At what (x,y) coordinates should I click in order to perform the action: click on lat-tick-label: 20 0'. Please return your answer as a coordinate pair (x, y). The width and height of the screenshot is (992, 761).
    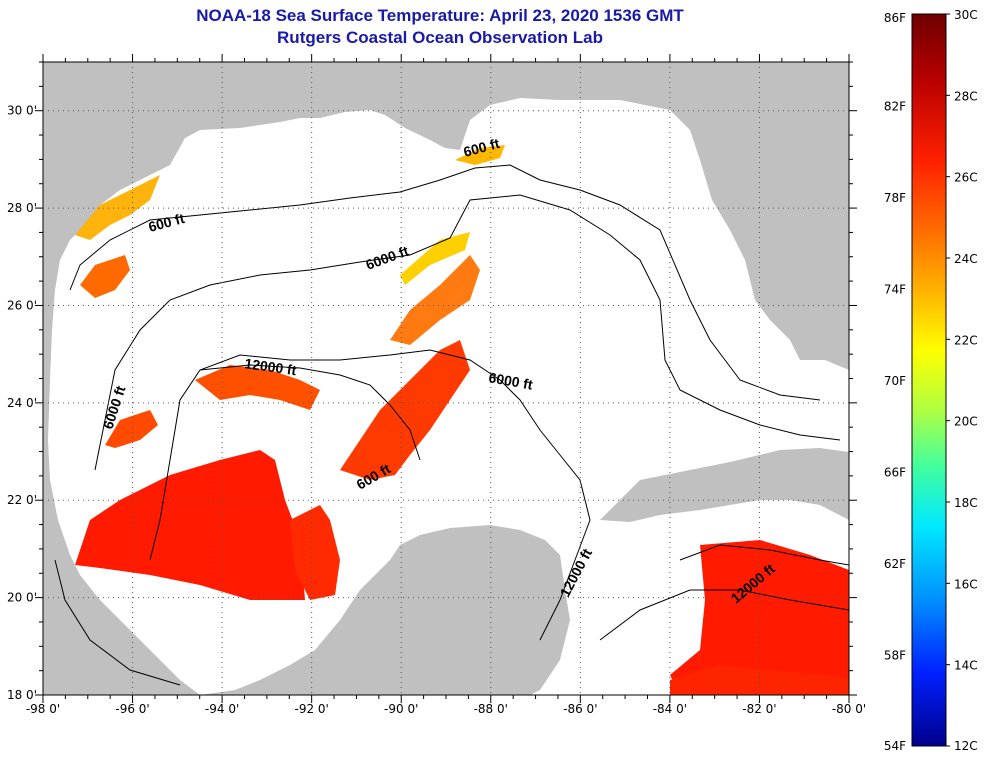
    Looking at the image, I should click on (22, 598).